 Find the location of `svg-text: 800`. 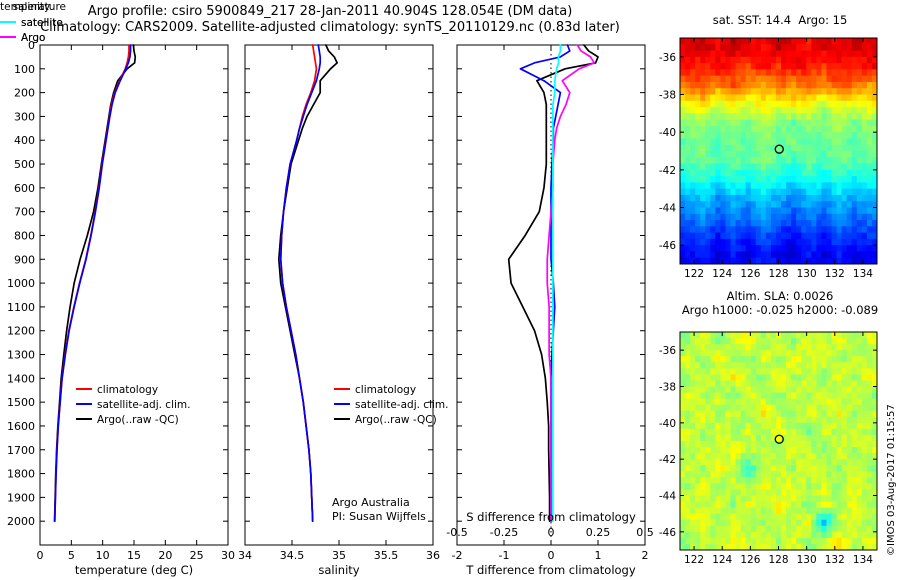

svg-text: 800 is located at coordinates (24, 235).